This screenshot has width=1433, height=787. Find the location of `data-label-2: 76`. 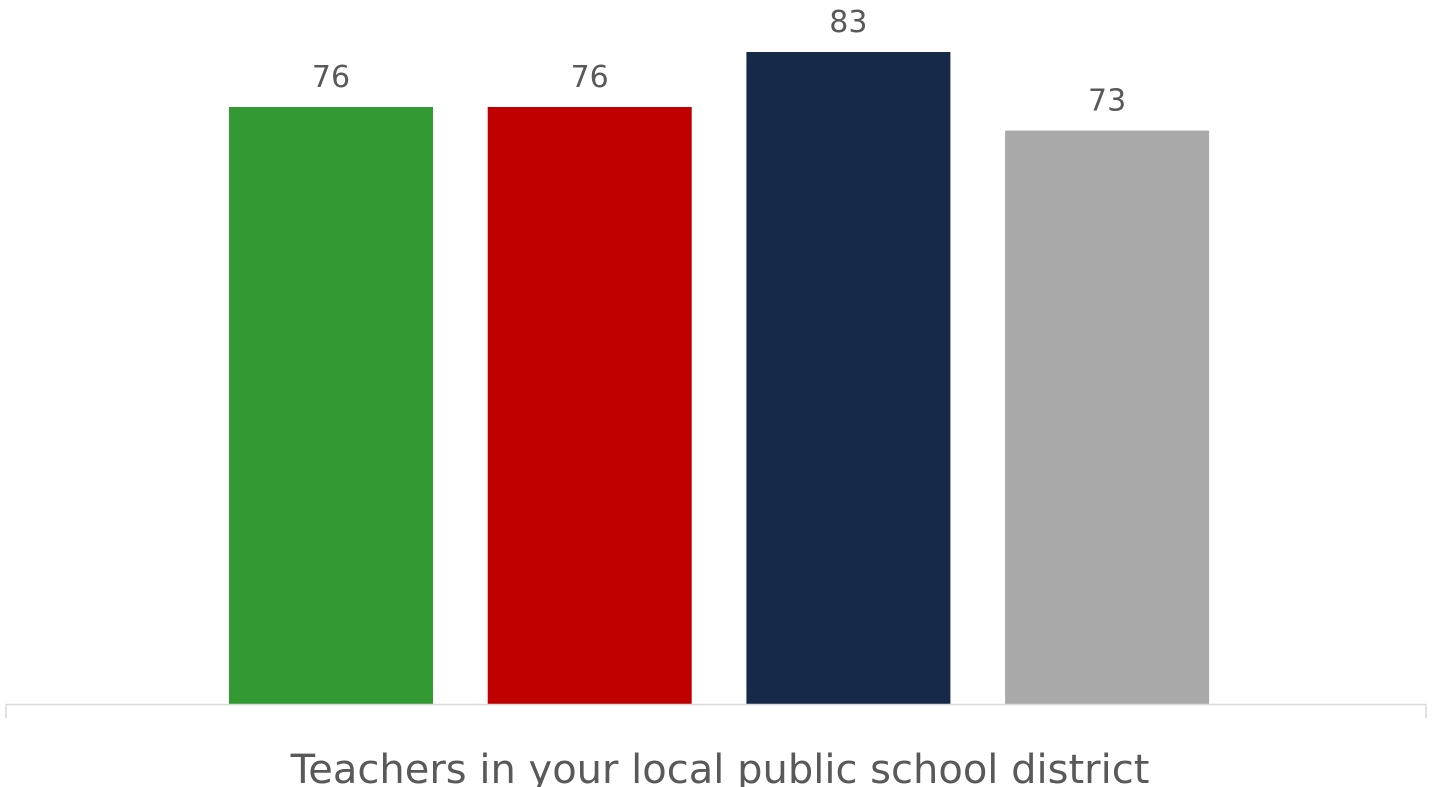

data-label-2: 76 is located at coordinates (590, 77).